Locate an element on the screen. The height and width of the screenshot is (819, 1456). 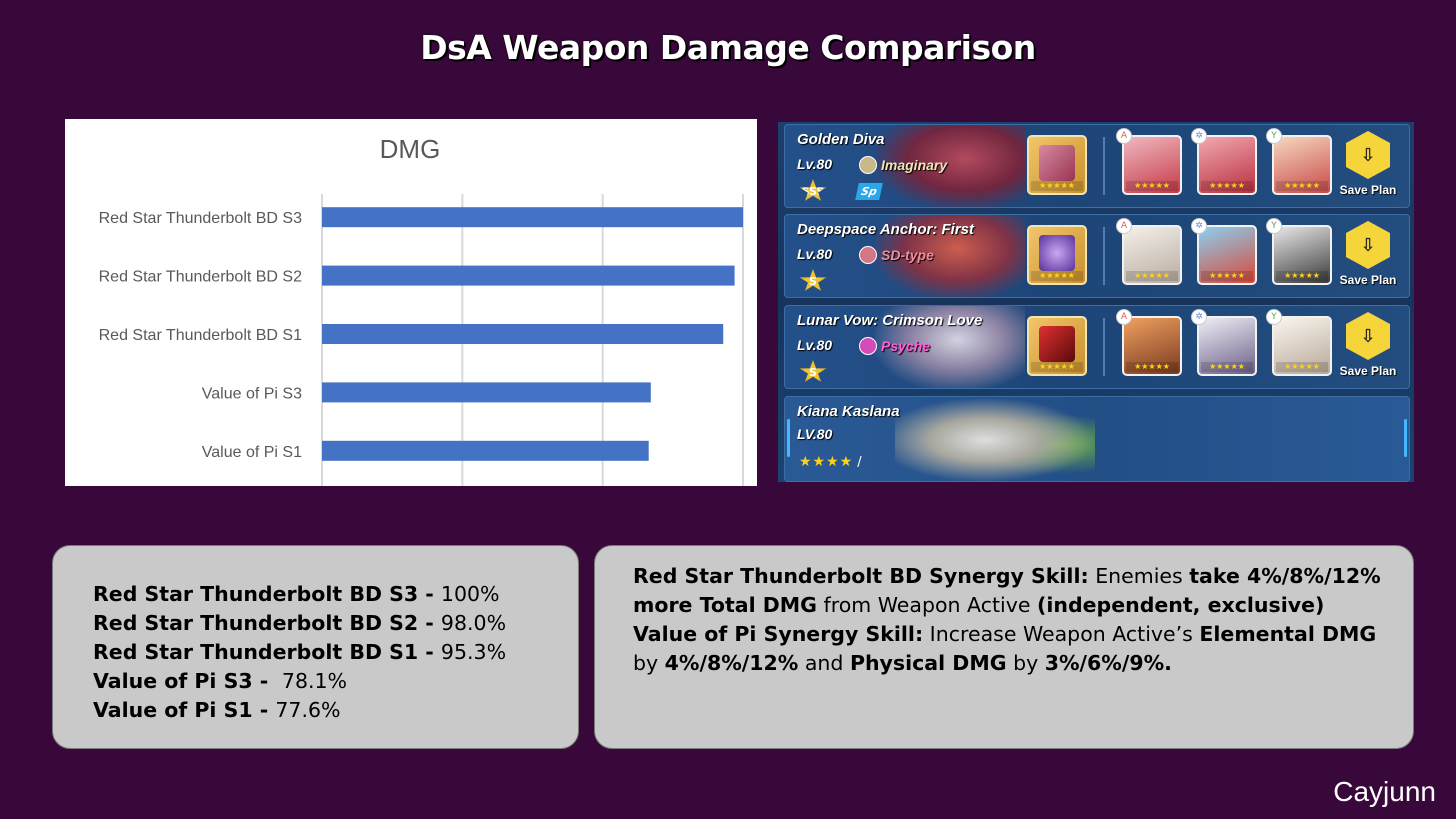
page-title: DsA Weapon Damage Comparison is located at coordinates (728, 47).